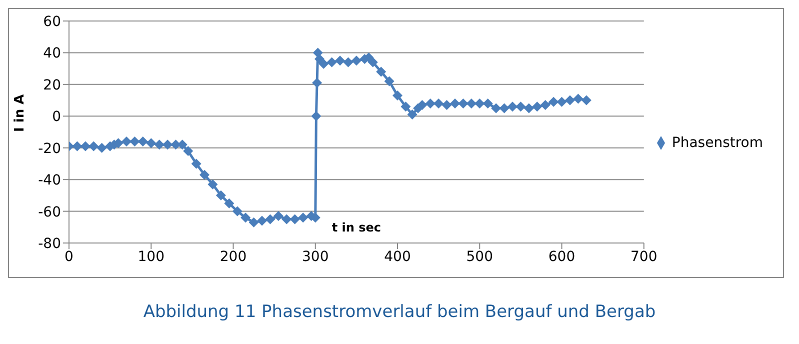 The width and height of the screenshot is (799, 344). I want to click on x-tick-label: 700, so click(644, 256).